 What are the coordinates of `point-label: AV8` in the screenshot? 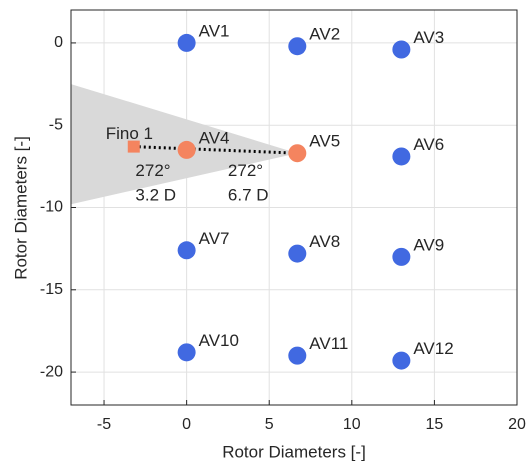 It's located at (324, 241).